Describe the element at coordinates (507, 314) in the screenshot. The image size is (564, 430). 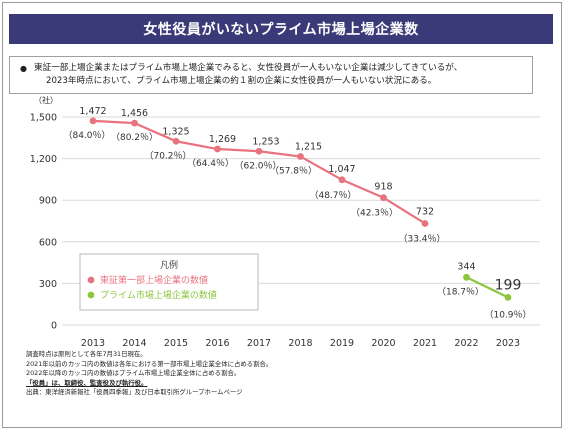
I see `pct-label-prime: （10.9％）` at that location.